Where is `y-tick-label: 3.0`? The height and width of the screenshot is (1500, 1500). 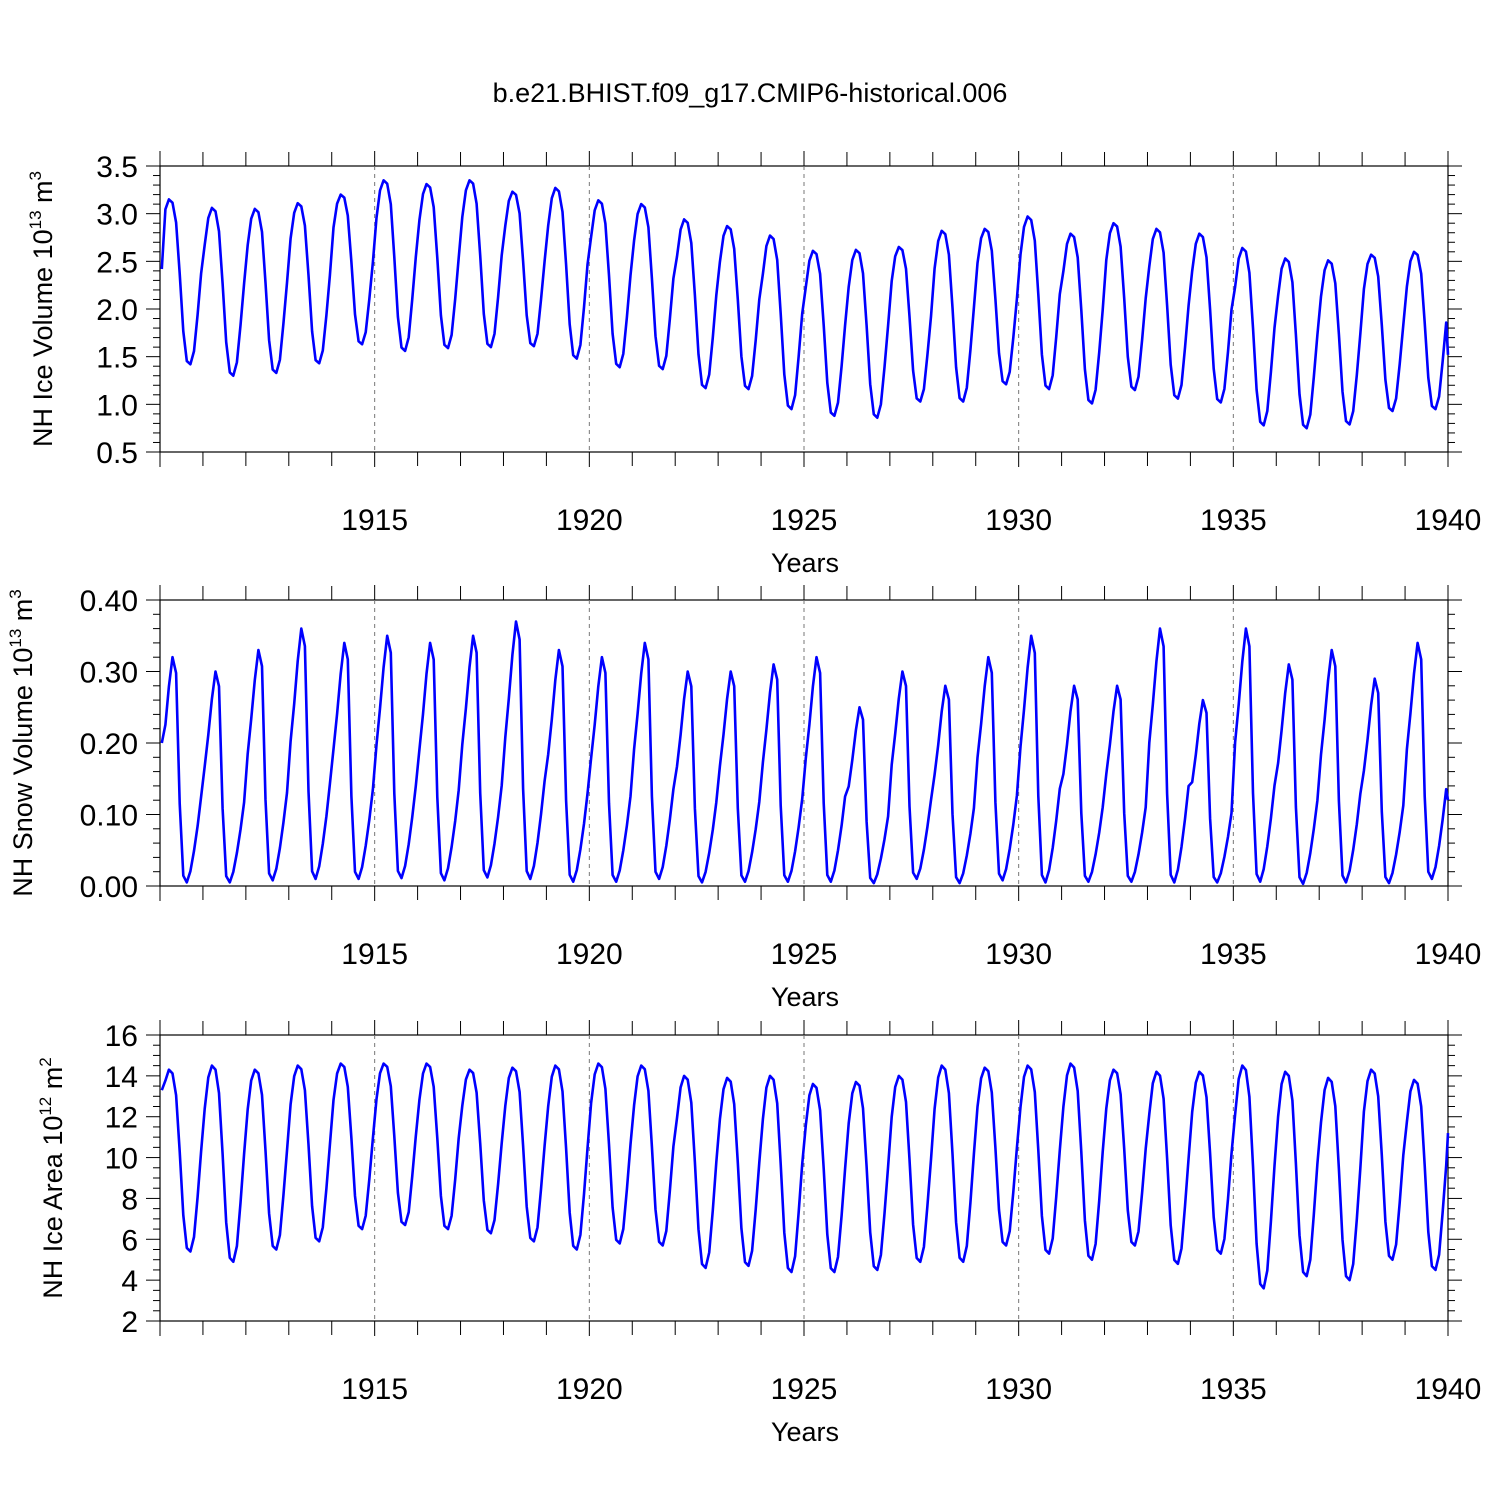 y-tick-label: 3.0 is located at coordinates (117, 215).